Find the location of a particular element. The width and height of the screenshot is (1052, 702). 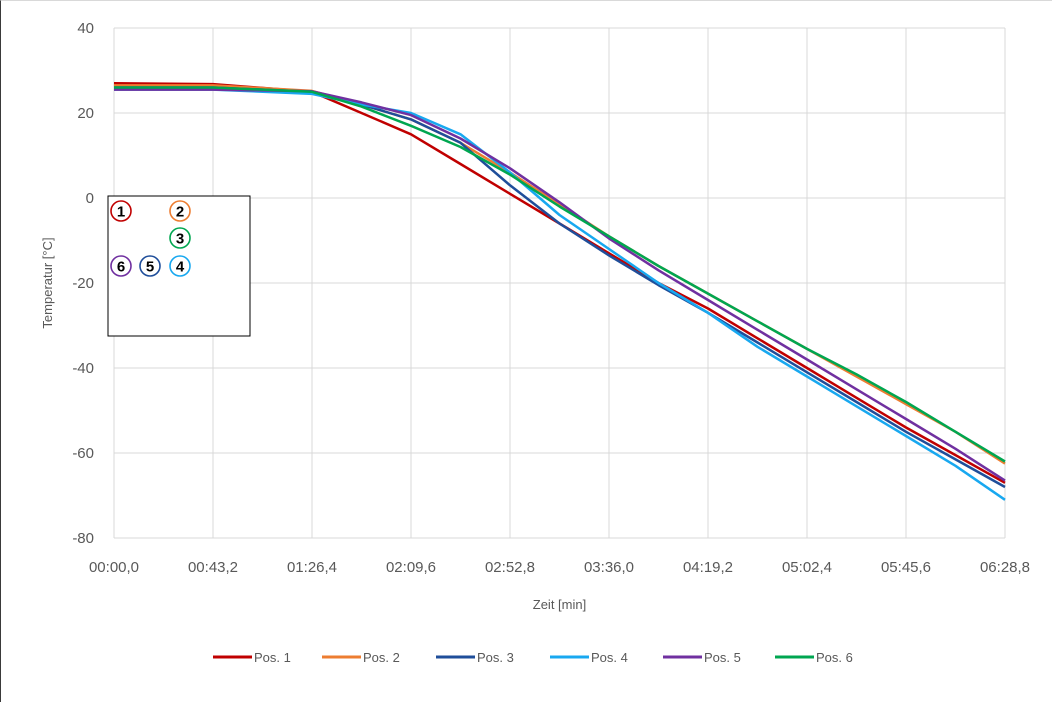

y-tick-label: -80 is located at coordinates (83, 538).